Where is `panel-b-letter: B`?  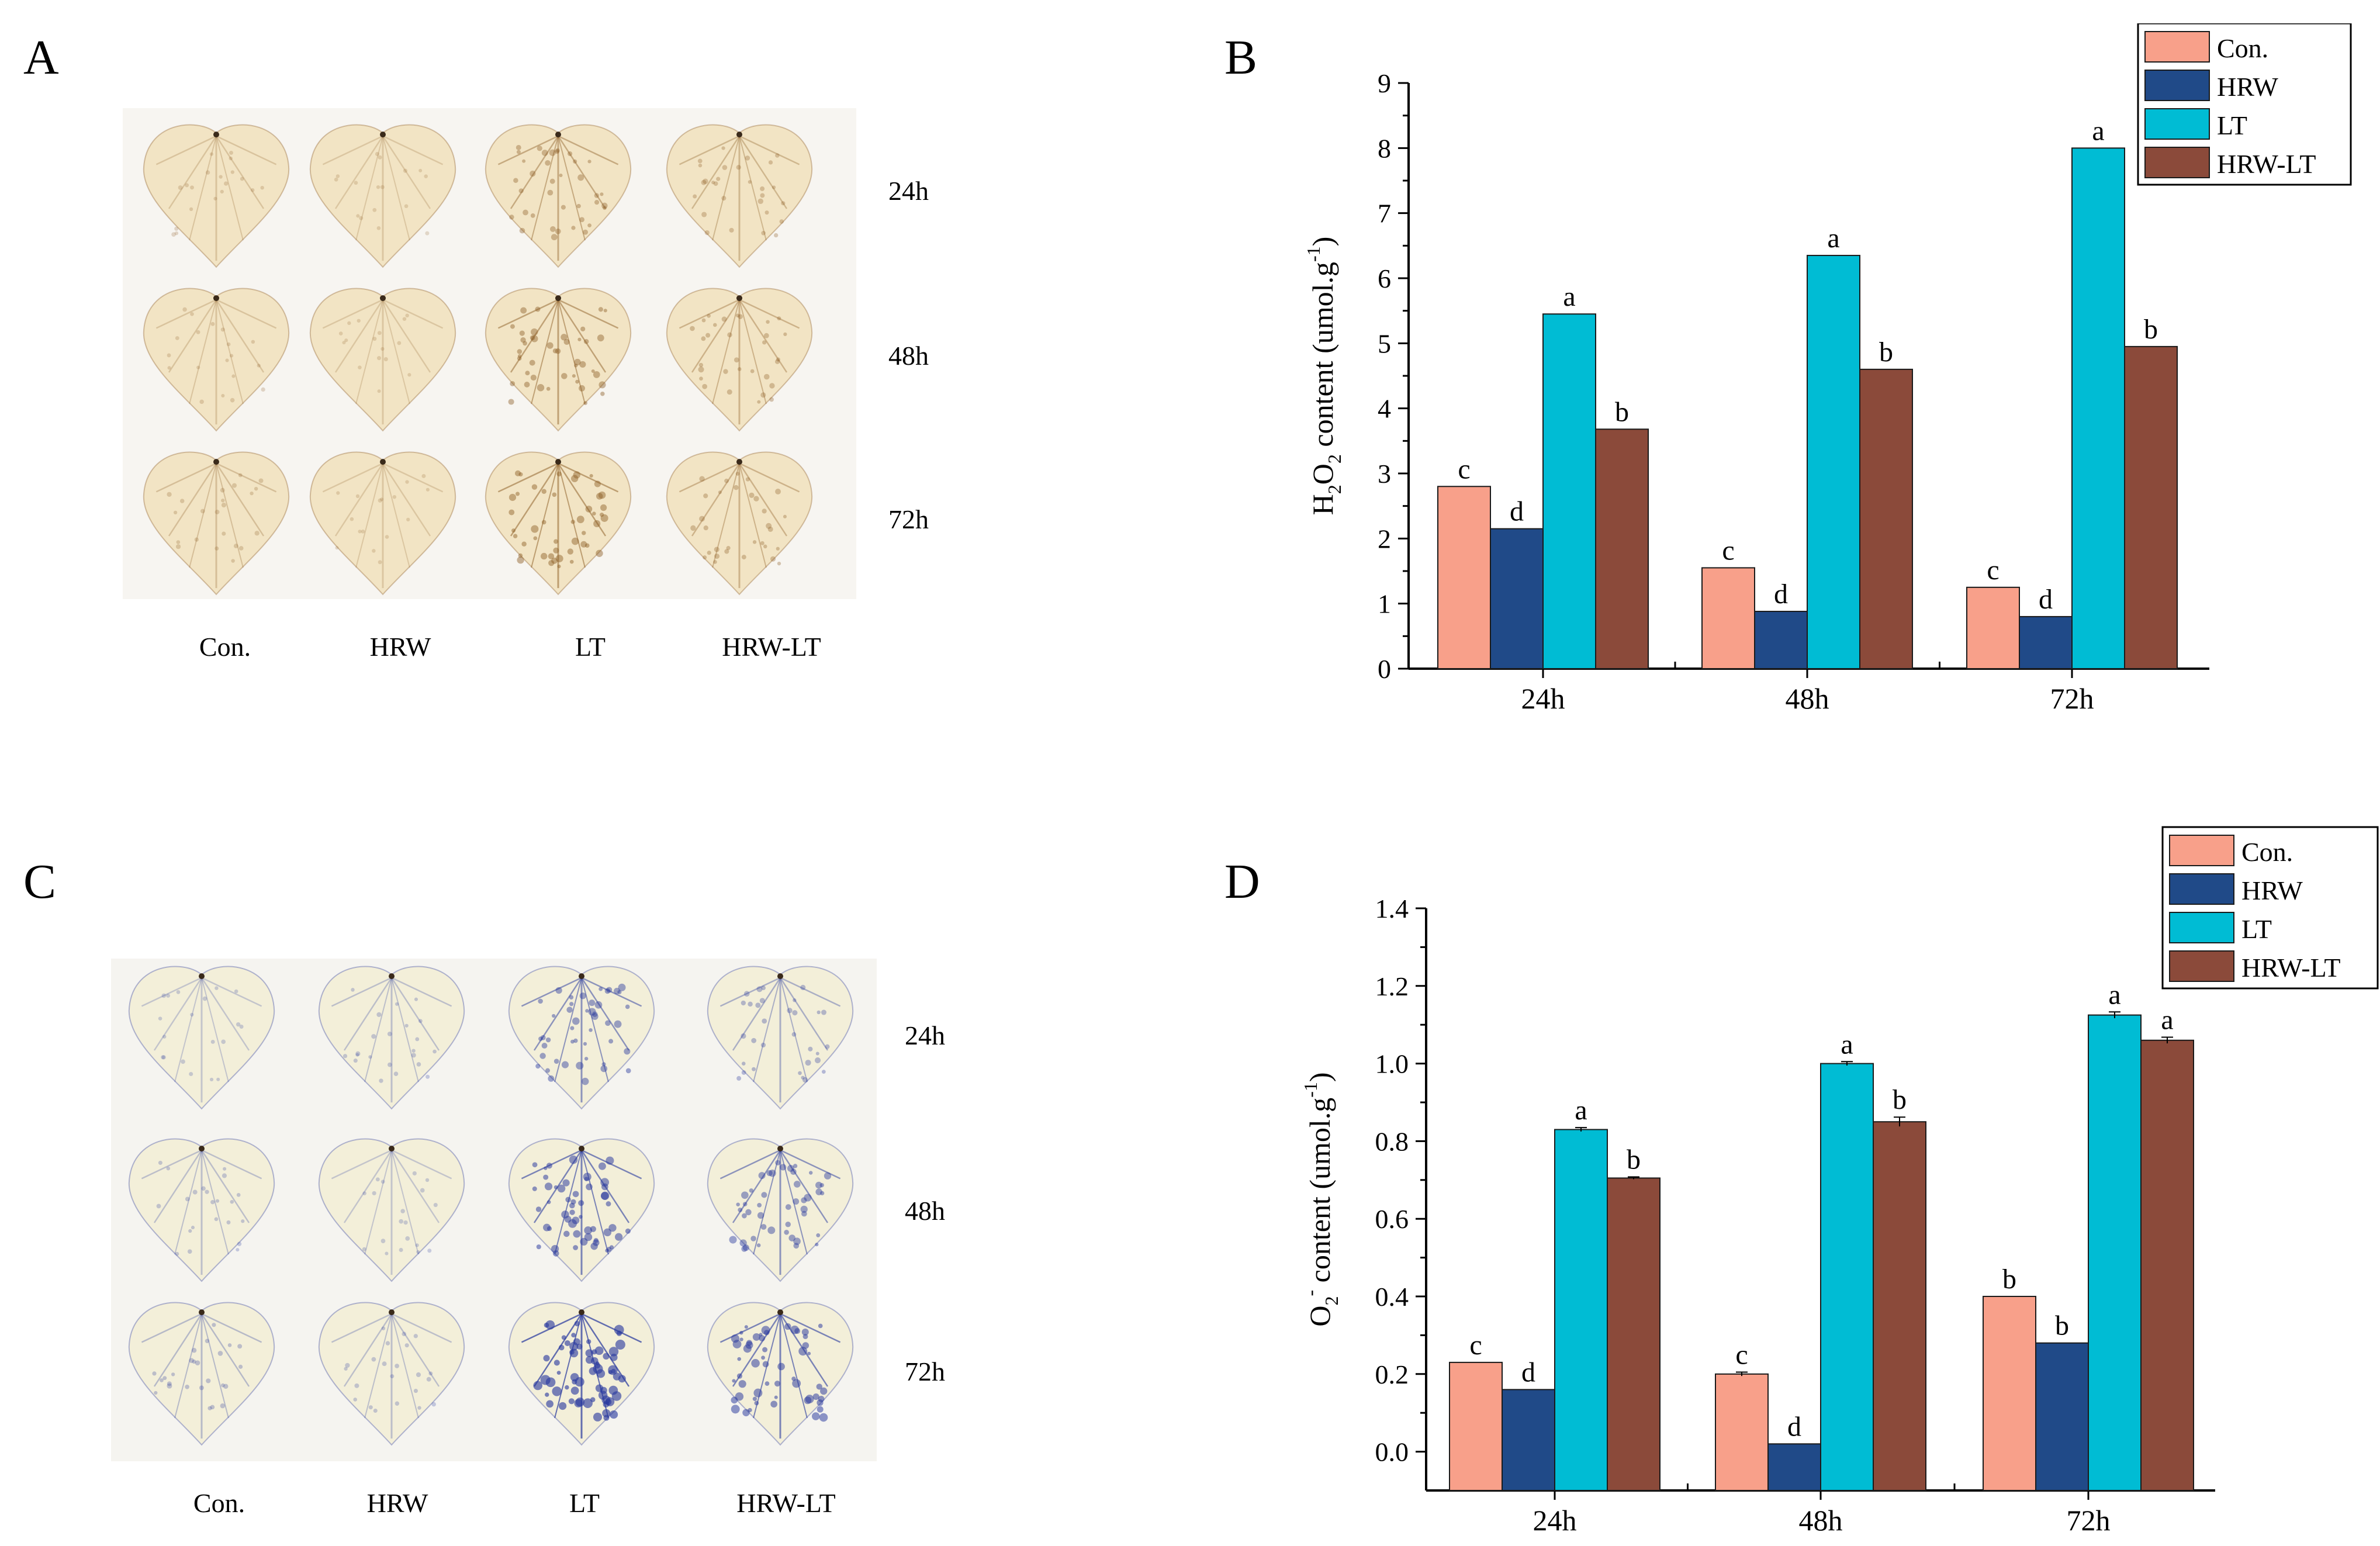
panel-b-letter: B is located at coordinates (1241, 57).